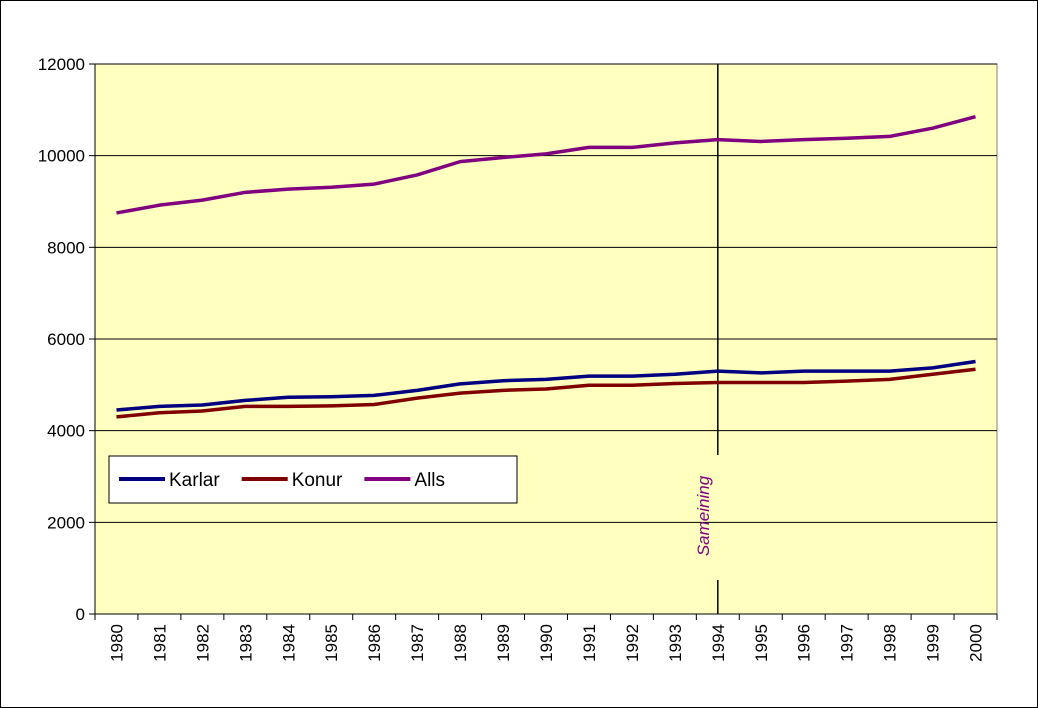 This screenshot has width=1038, height=708. I want to click on x-tick-label: 1990, so click(546, 643).